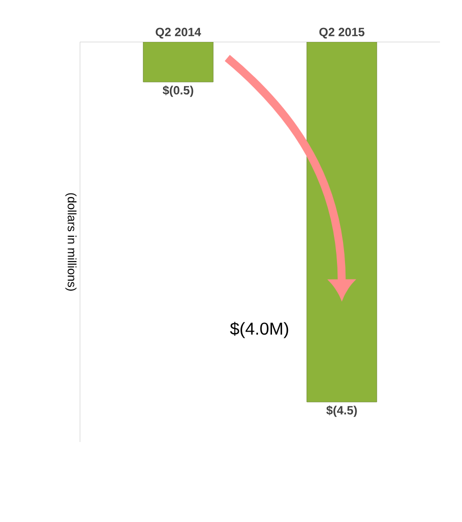 The image size is (462, 522). Describe the element at coordinates (341, 411) in the screenshot. I see `data-label: $(4.5)` at that location.